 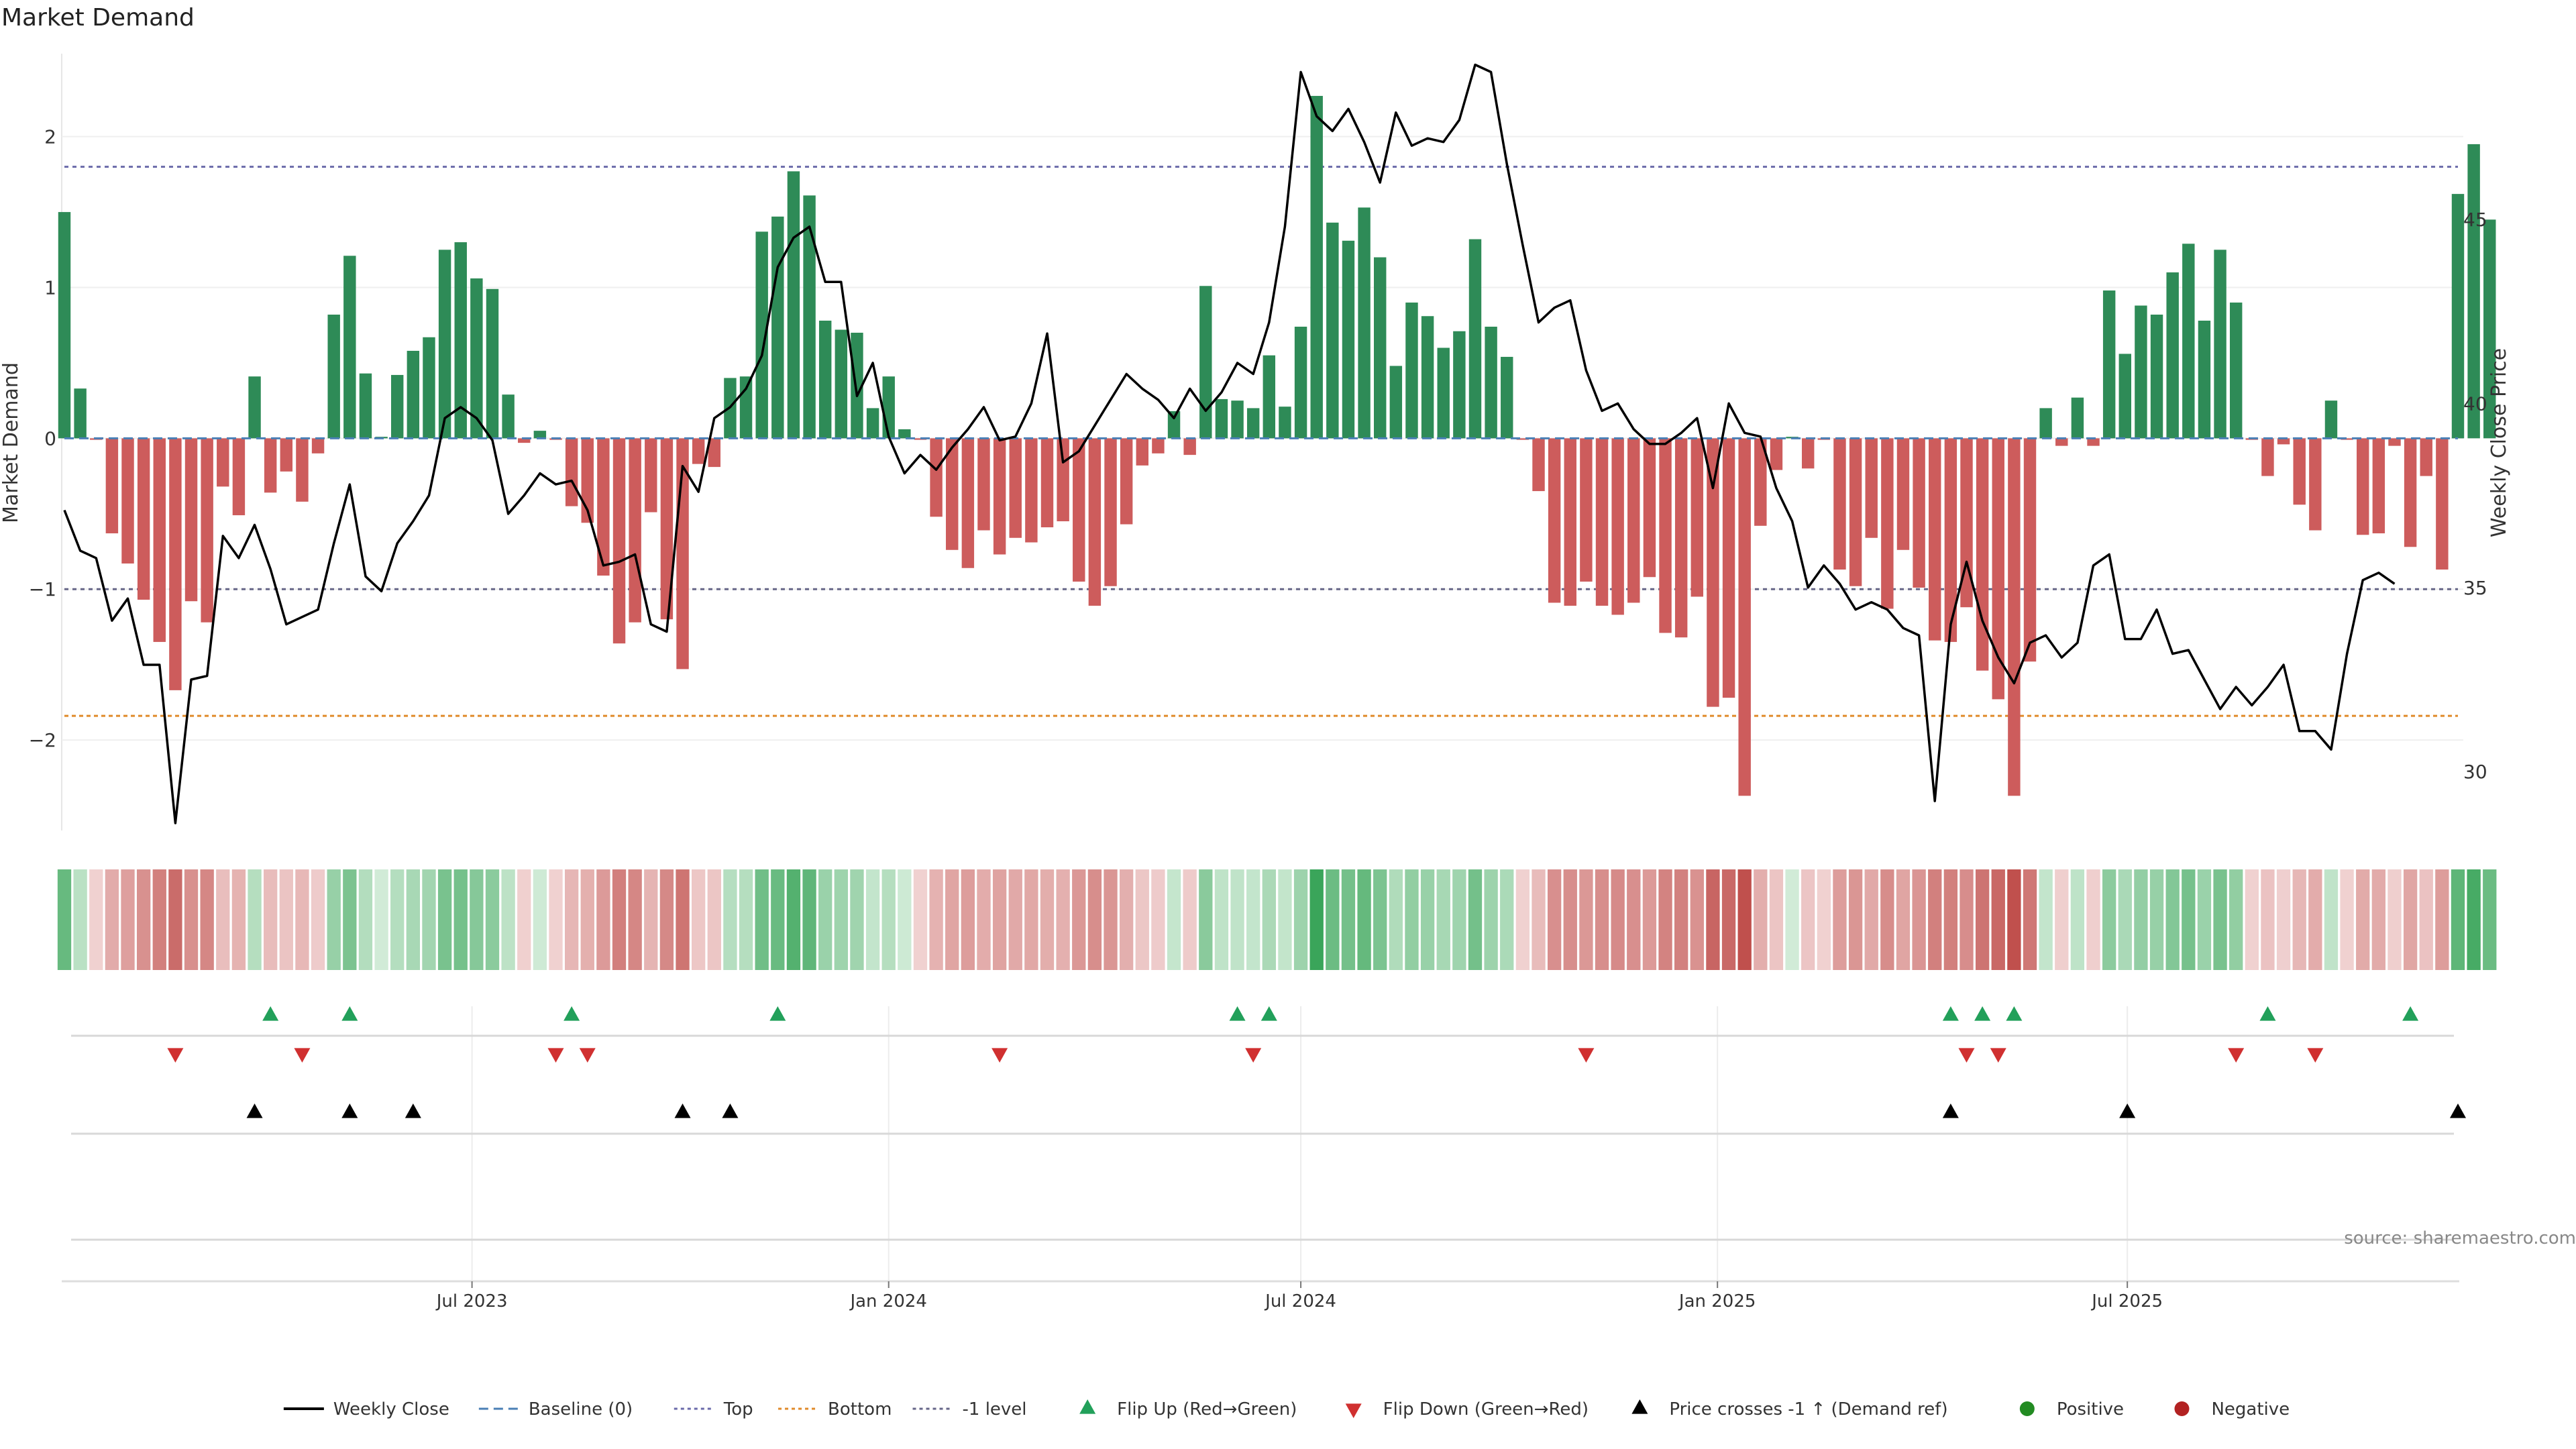 I want to click on legend-label: Negative, so click(x=2250, y=1409).